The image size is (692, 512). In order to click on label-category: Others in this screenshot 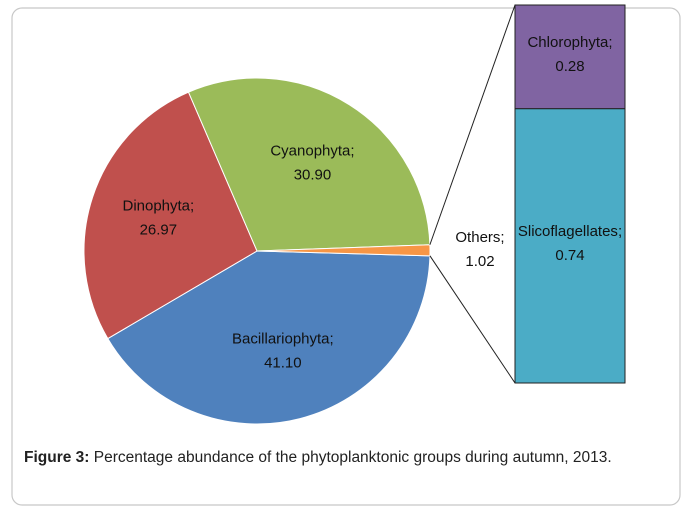, I will do `click(477, 237)`.